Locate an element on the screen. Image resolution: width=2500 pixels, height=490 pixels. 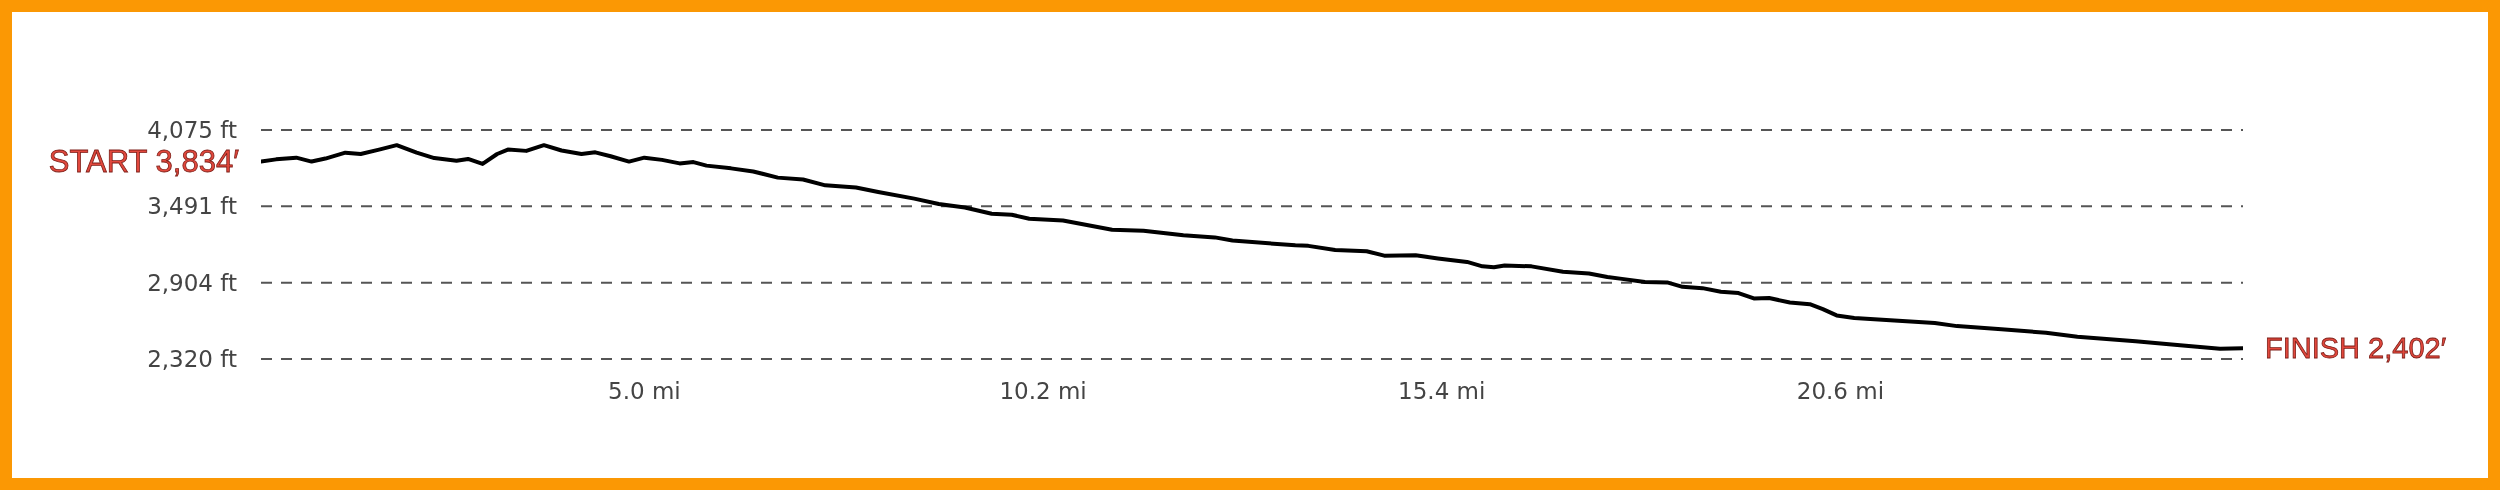
x-tick-label: 15.4 mi is located at coordinates (1442, 391).